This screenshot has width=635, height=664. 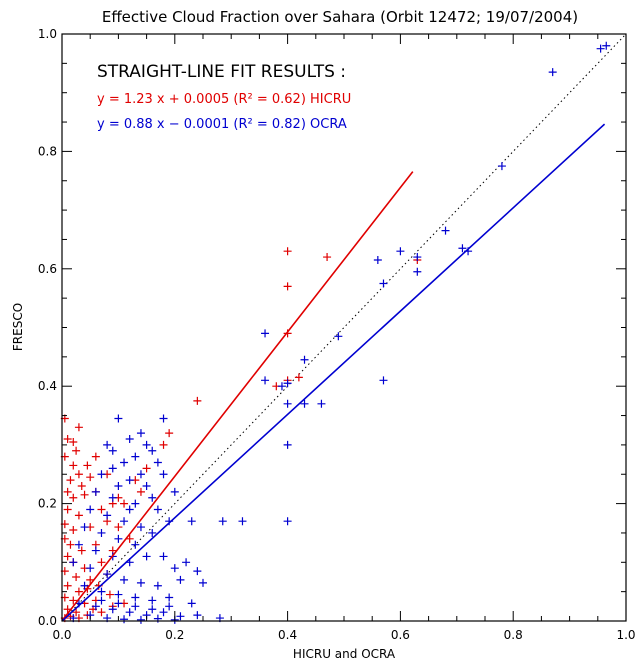 I want to click on x-tick-label-4: 0.8, so click(x=513, y=635).